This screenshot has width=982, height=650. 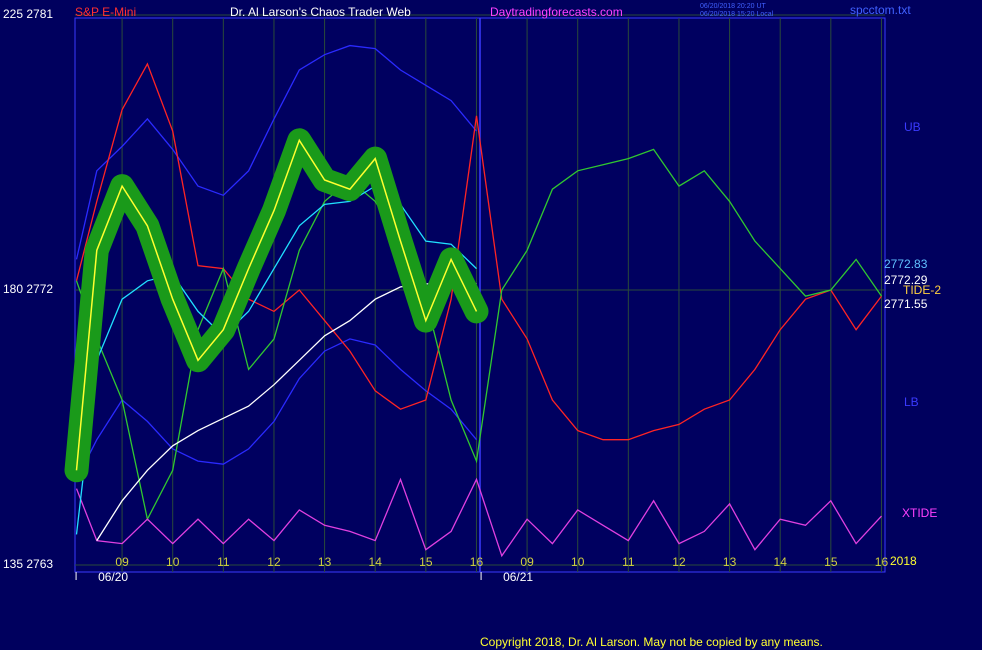 What do you see at coordinates (320, 12) in the screenshot?
I see `site-title: Dr. Al Larson's Chaos Trader Web` at bounding box center [320, 12].